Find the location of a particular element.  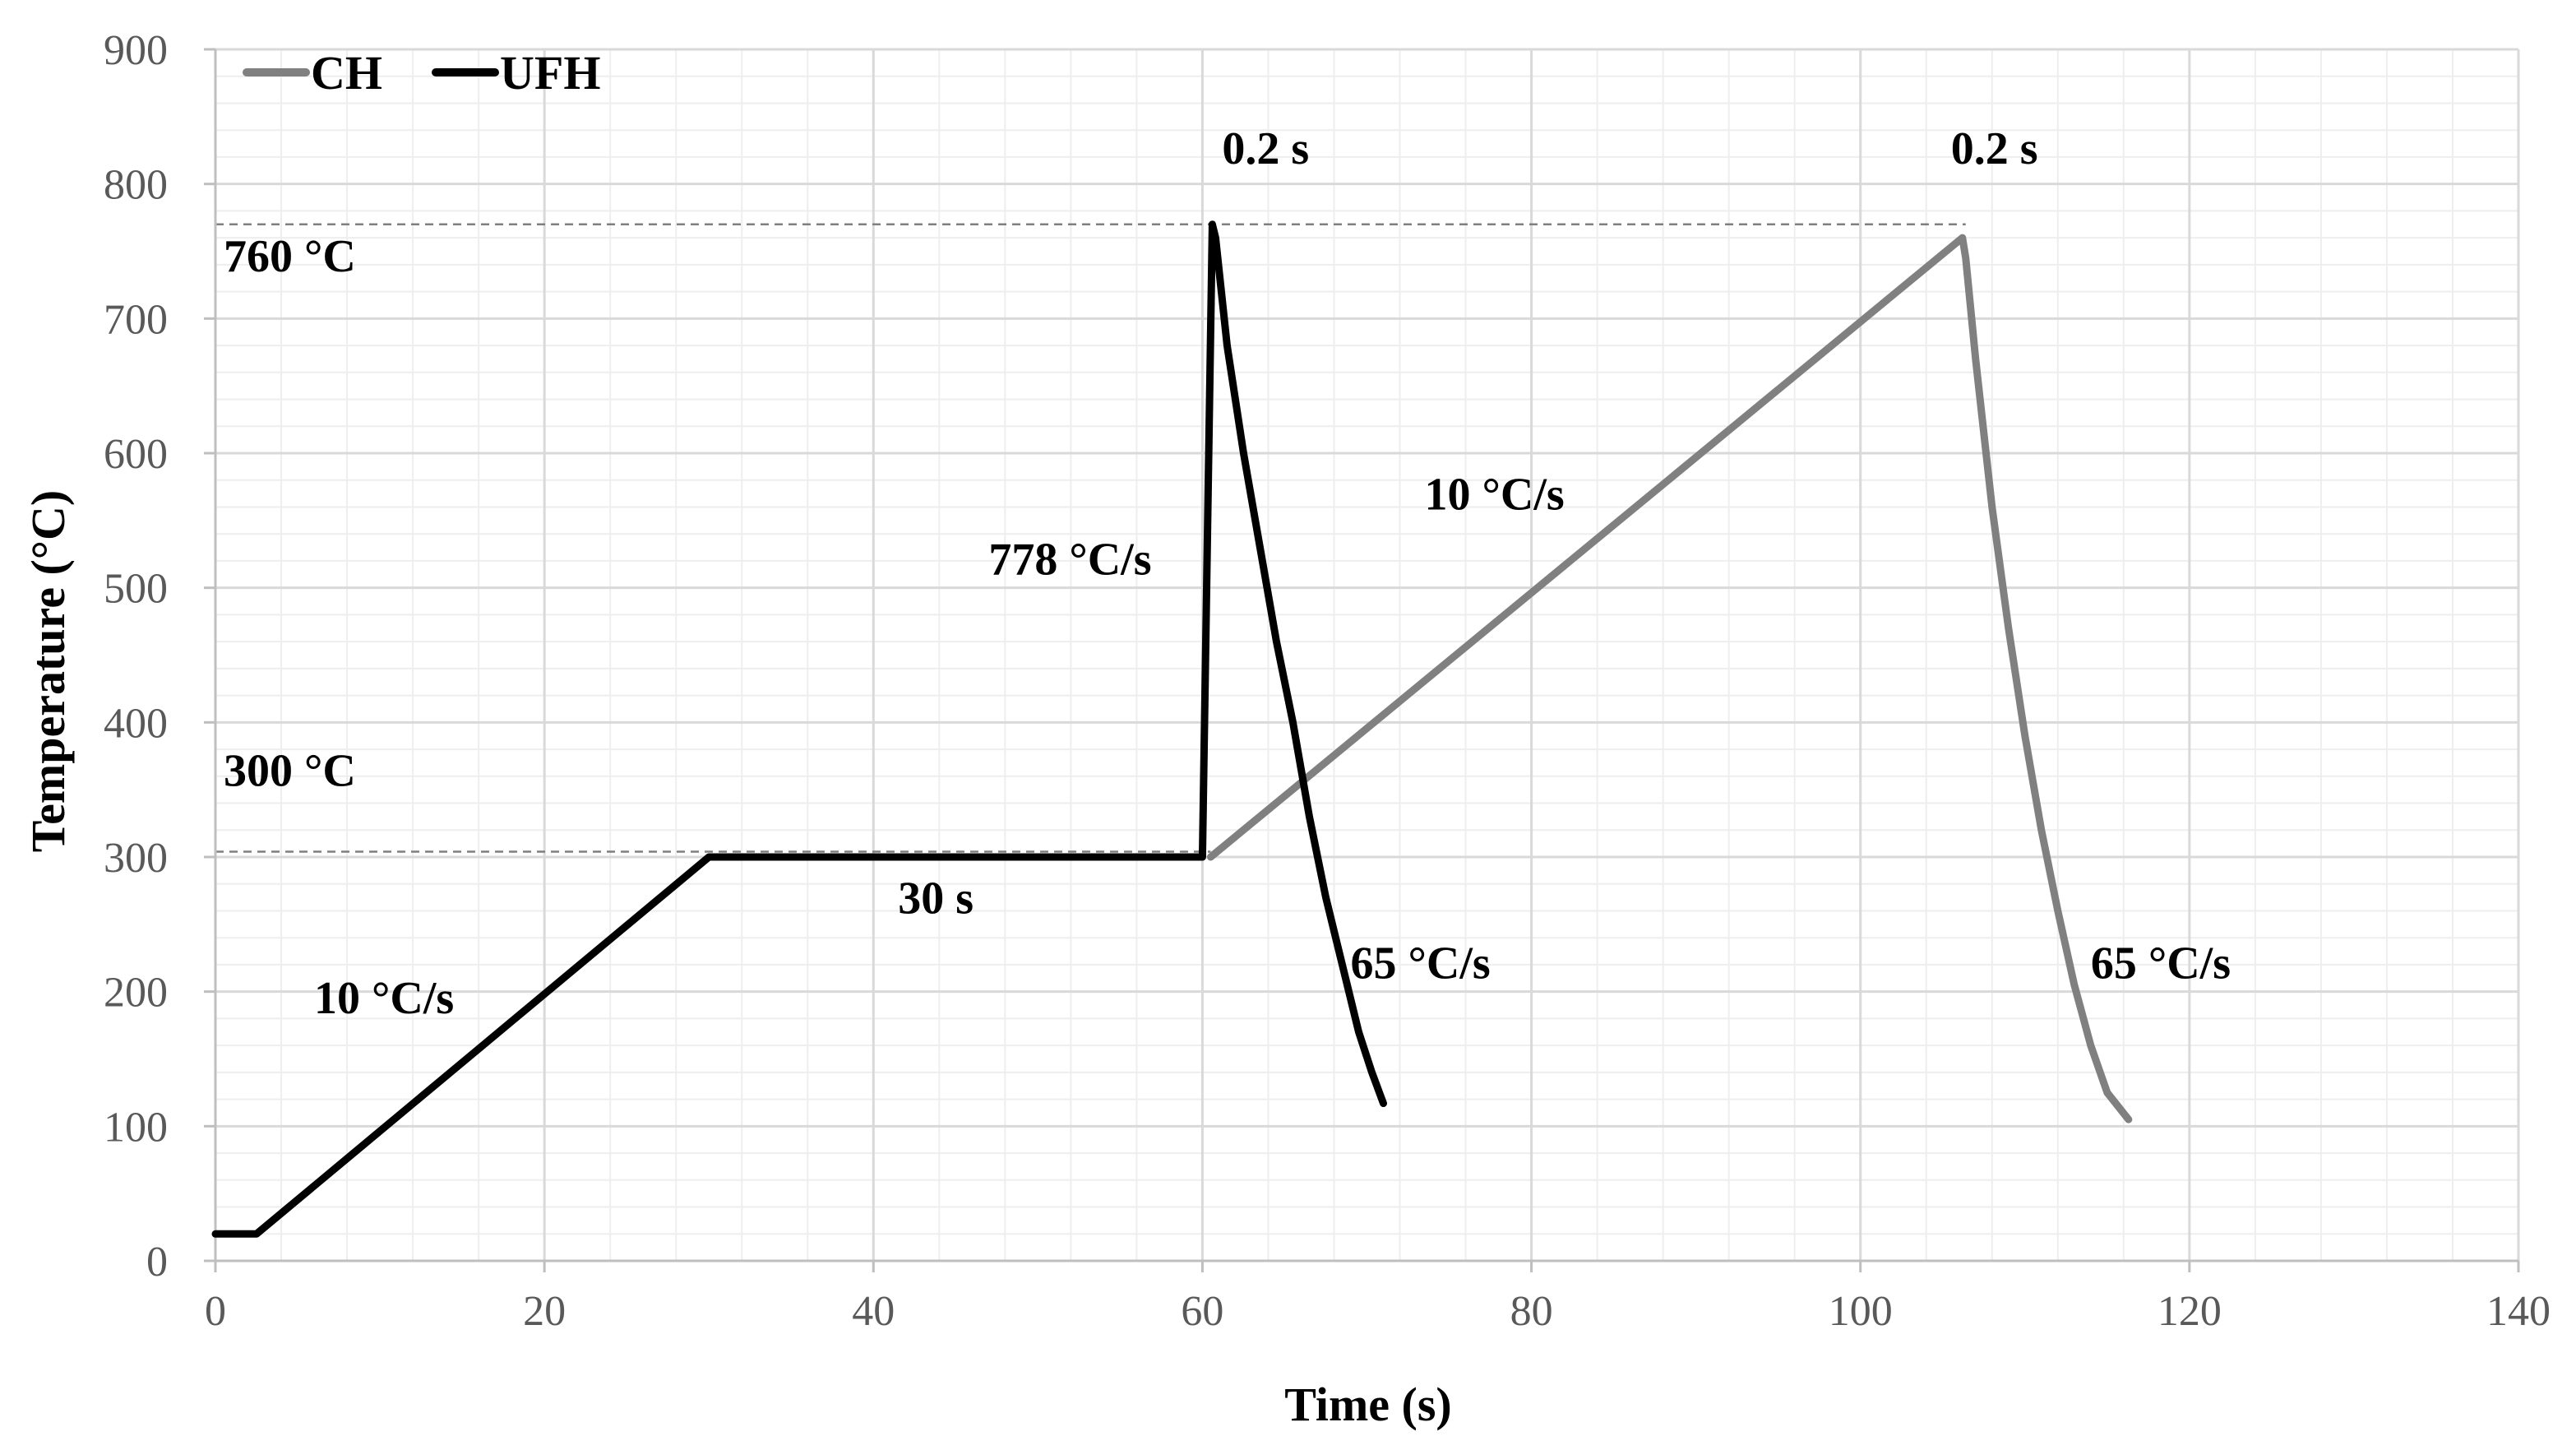

x-tick-label: 80 is located at coordinates (1531, 1311).